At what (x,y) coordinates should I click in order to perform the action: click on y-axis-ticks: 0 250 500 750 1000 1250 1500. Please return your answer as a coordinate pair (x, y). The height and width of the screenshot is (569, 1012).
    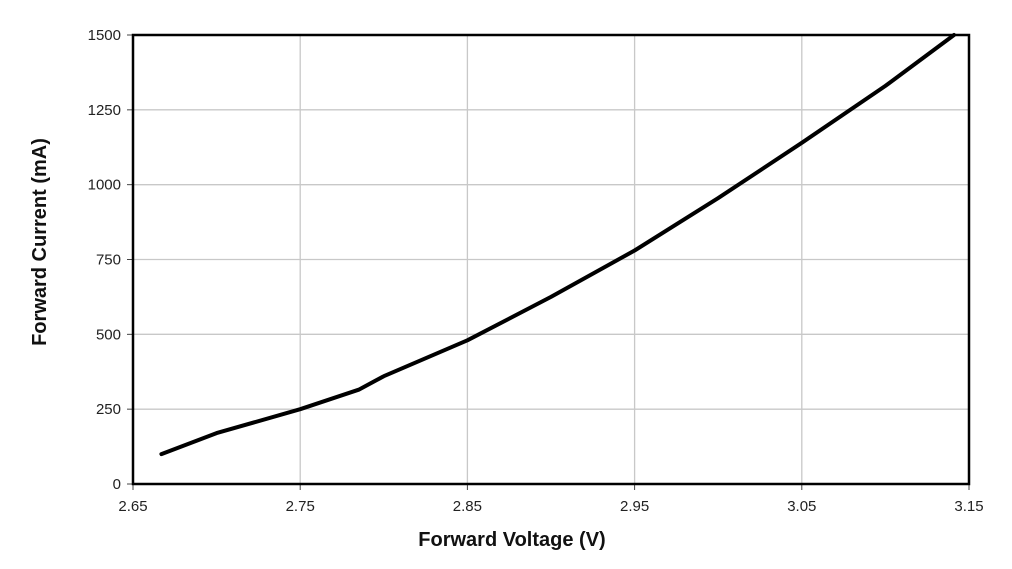
    Looking at the image, I should click on (110, 260).